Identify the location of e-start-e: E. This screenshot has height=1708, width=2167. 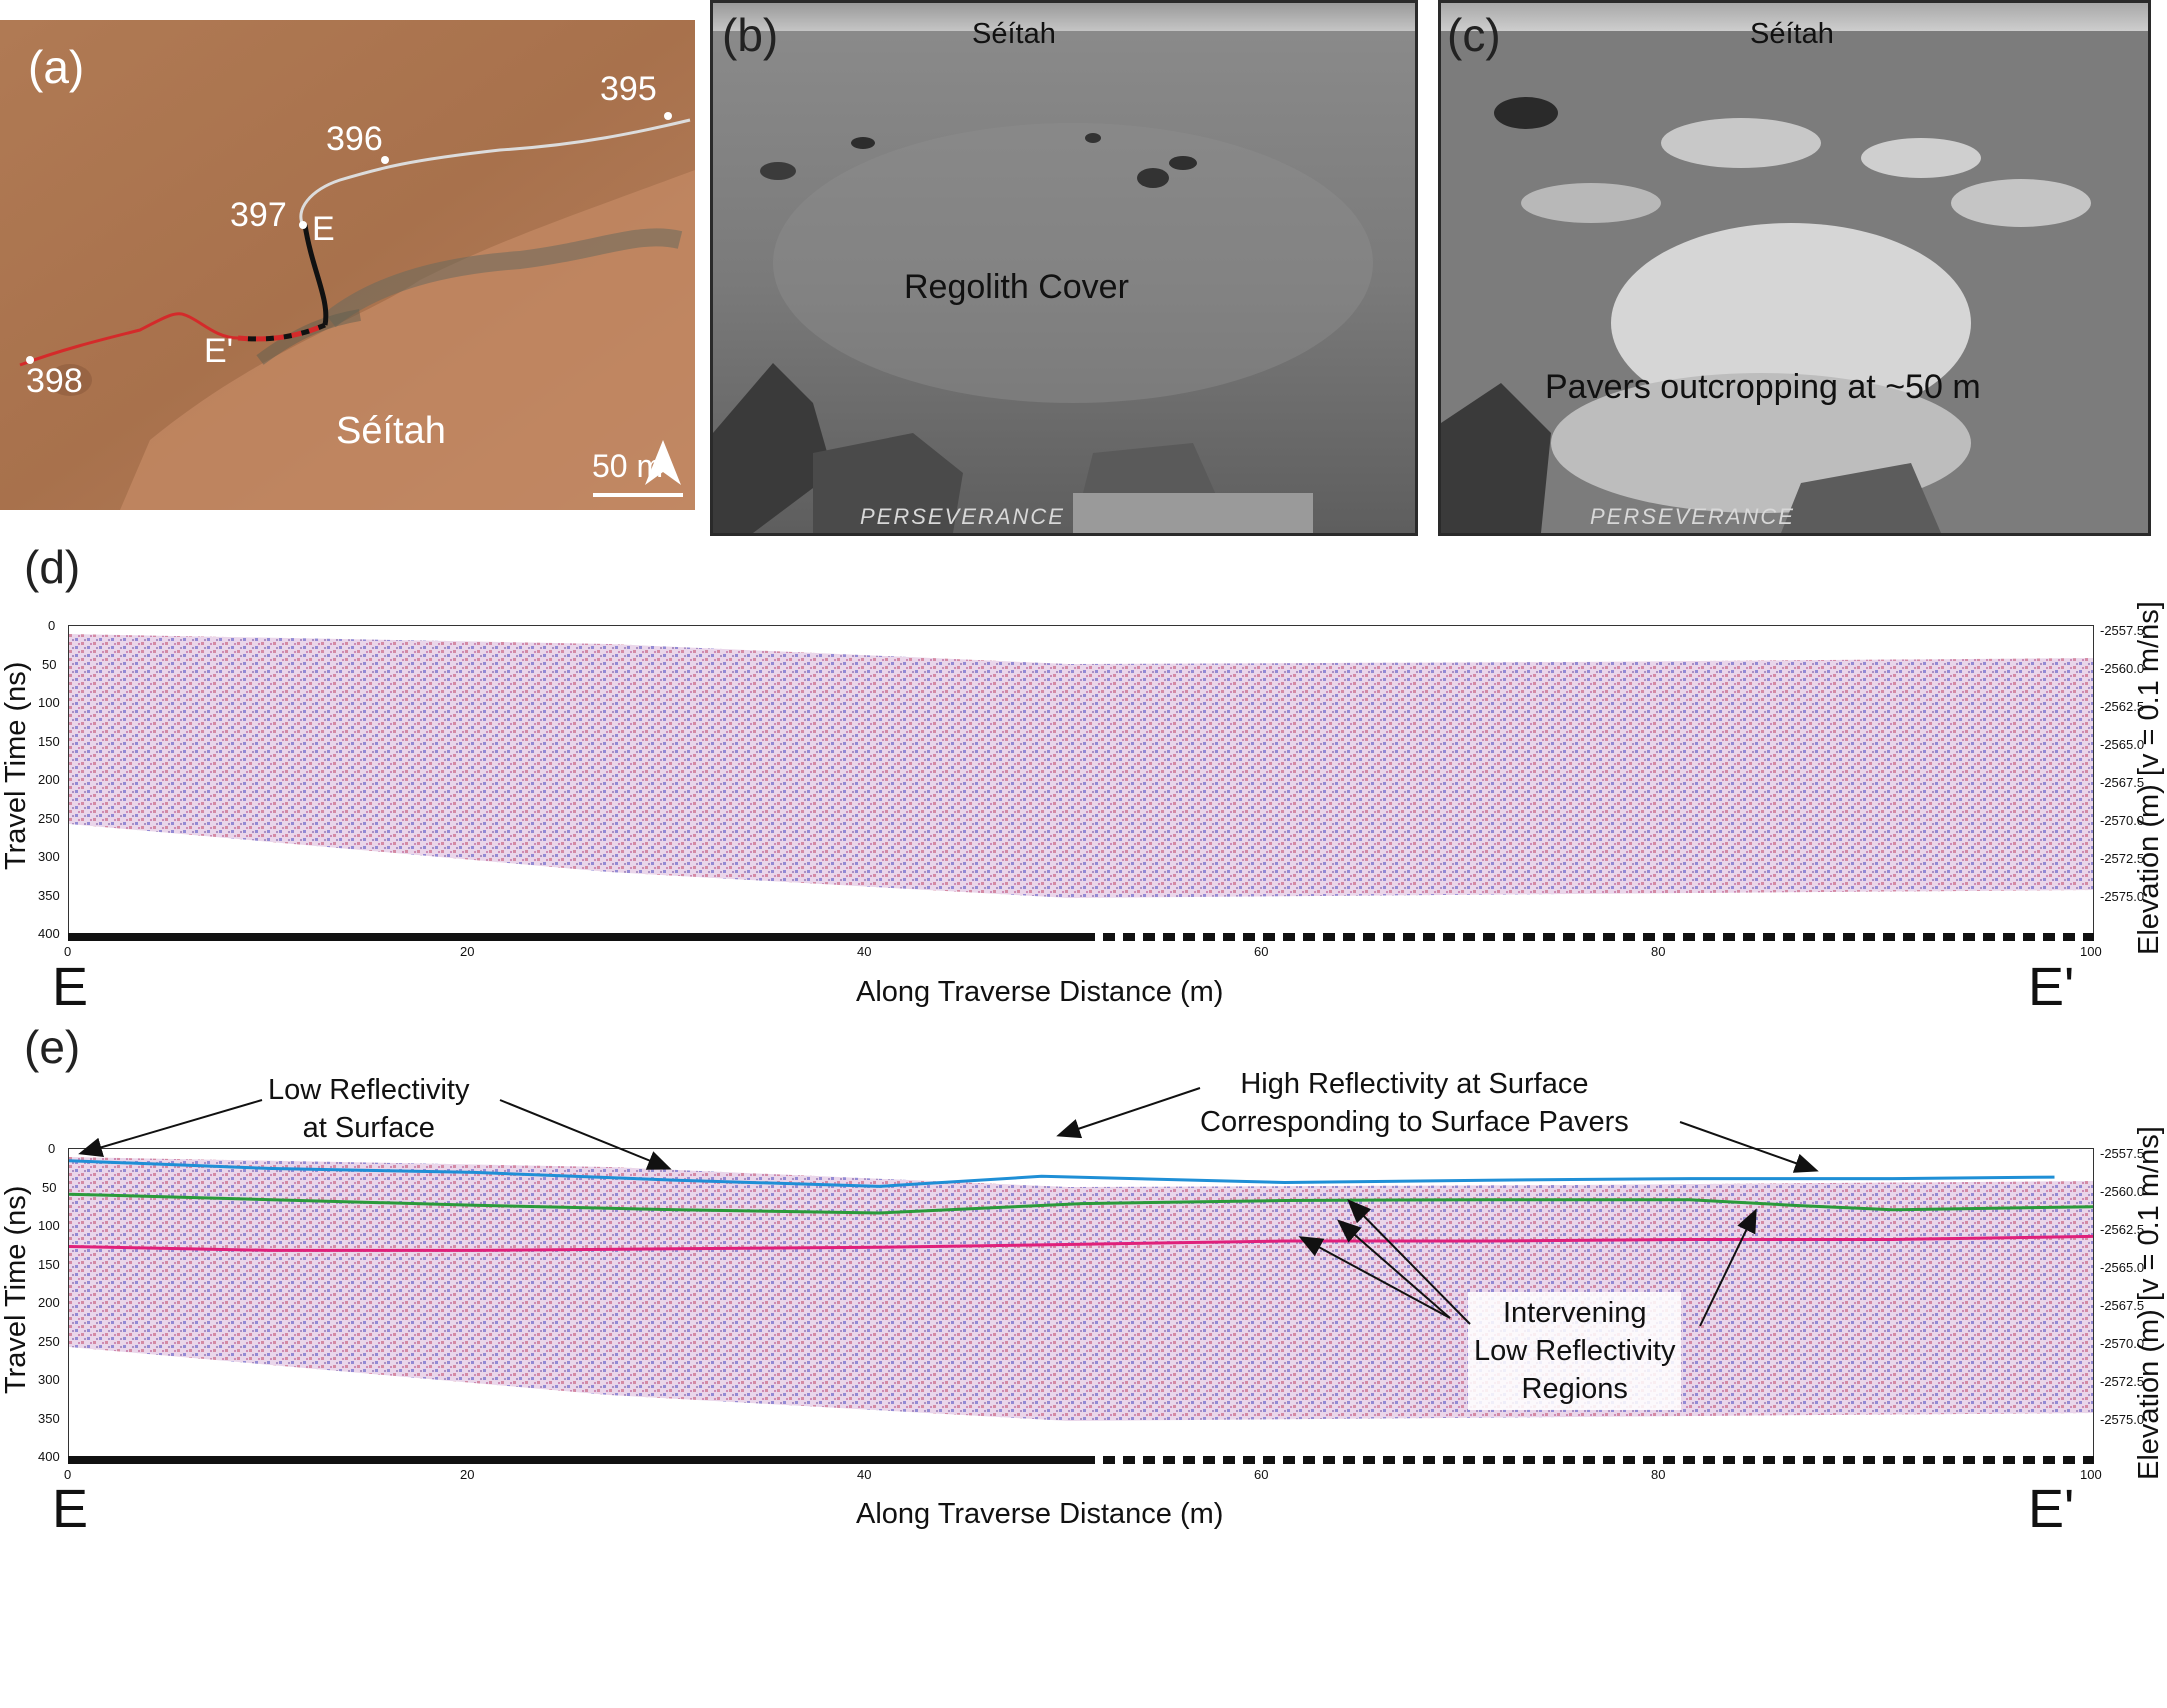
(70, 1509).